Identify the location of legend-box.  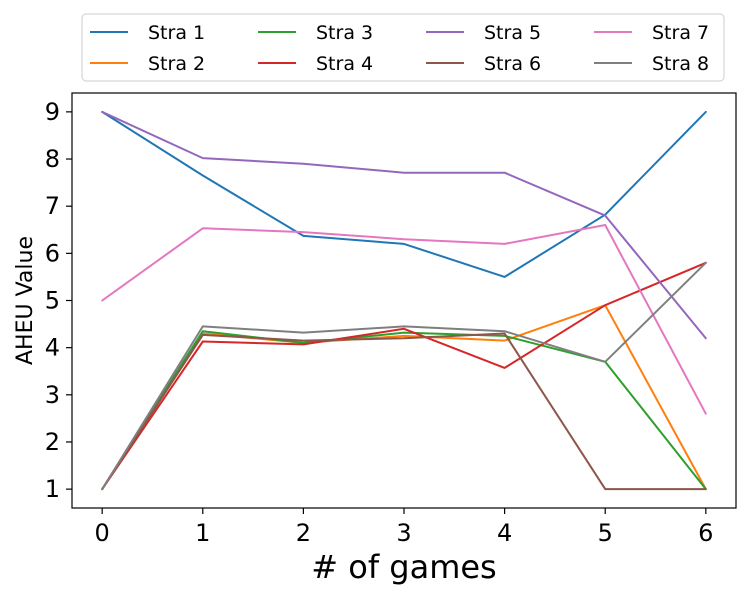
(403, 47).